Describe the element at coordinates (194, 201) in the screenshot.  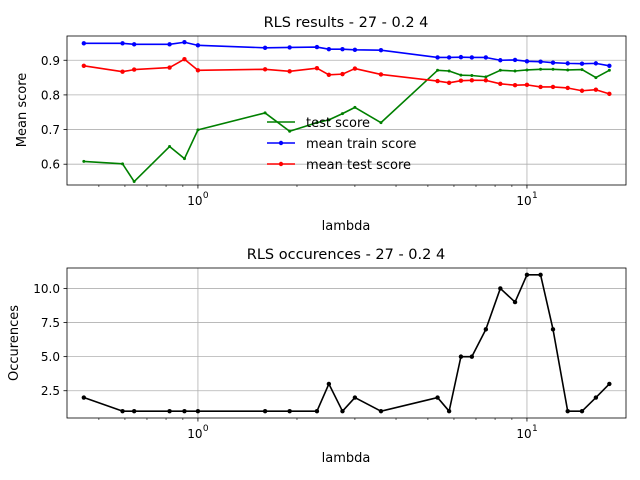
I see `results-x-tick-label-0: 10` at that location.